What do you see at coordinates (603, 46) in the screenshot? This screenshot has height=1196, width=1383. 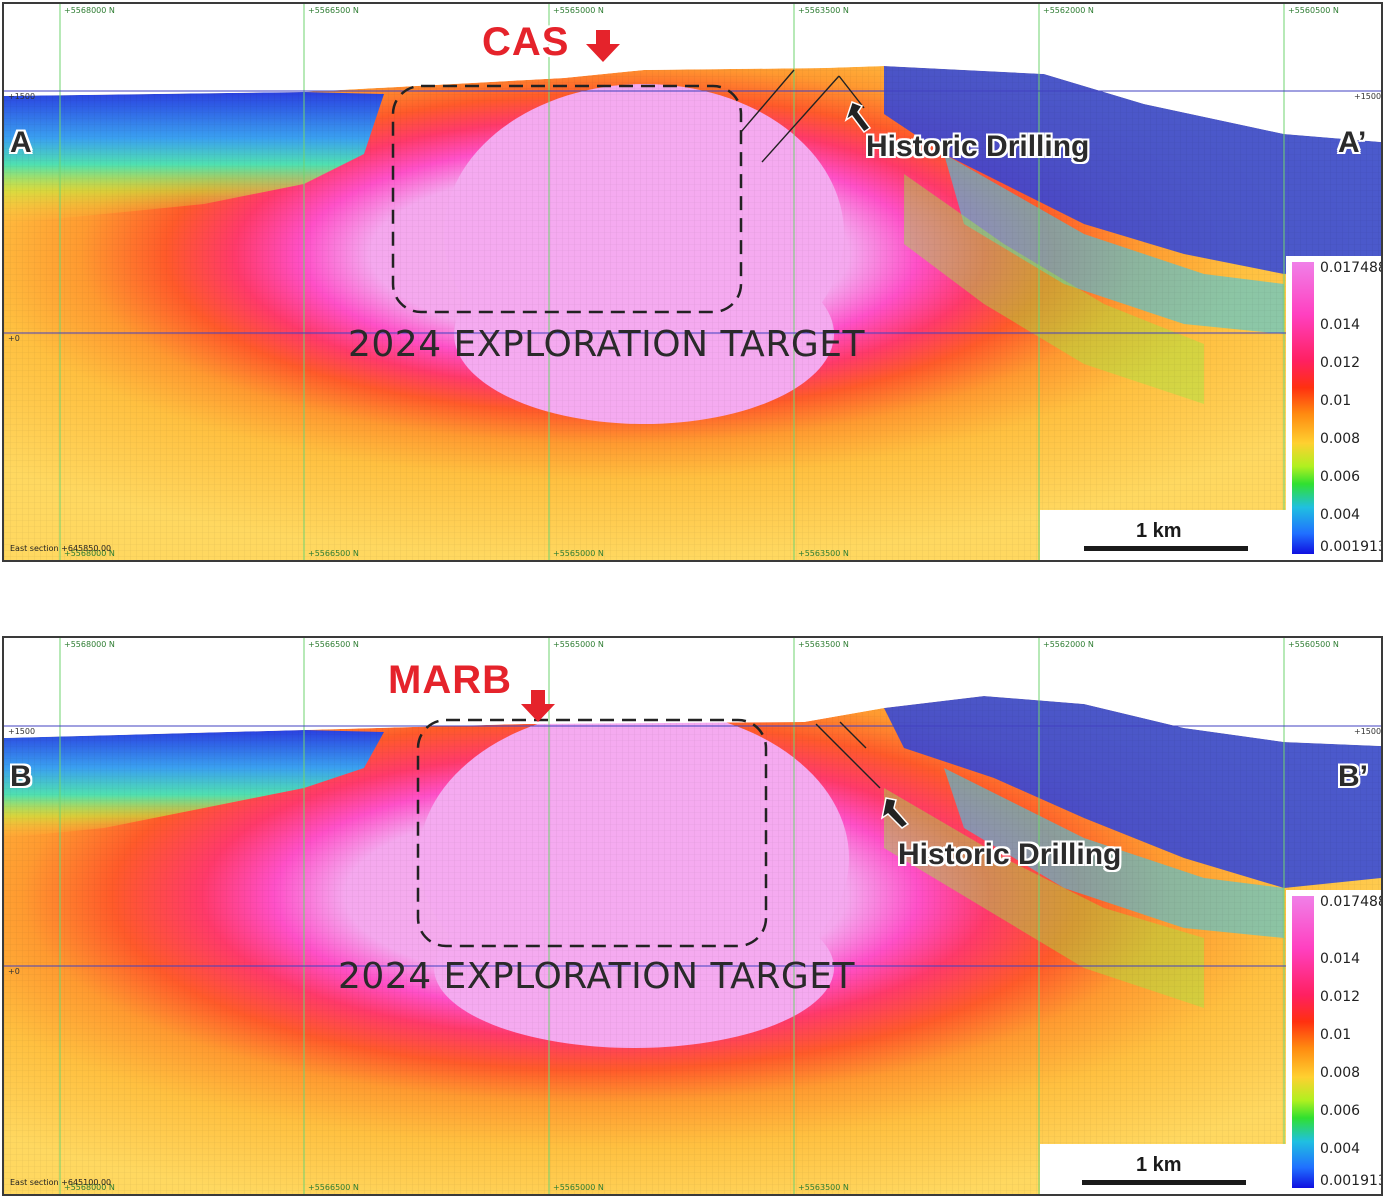 I see `cas-arrow-icon` at bounding box center [603, 46].